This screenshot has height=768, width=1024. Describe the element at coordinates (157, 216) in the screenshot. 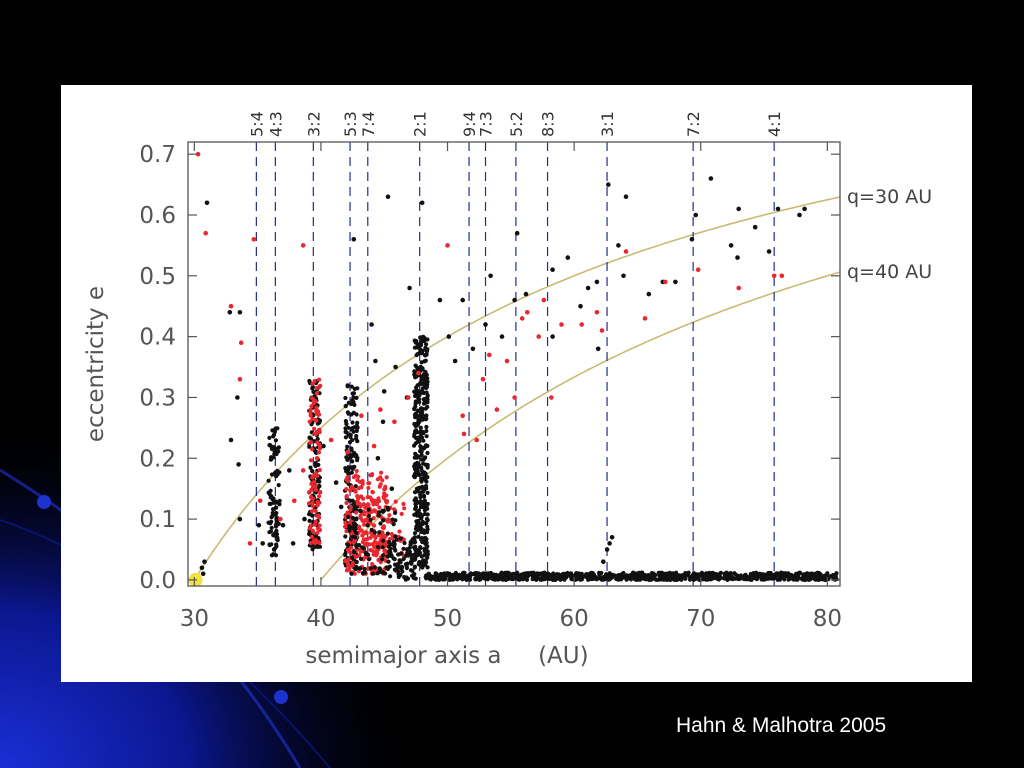

I see `y-tick-label: 0.6` at that location.